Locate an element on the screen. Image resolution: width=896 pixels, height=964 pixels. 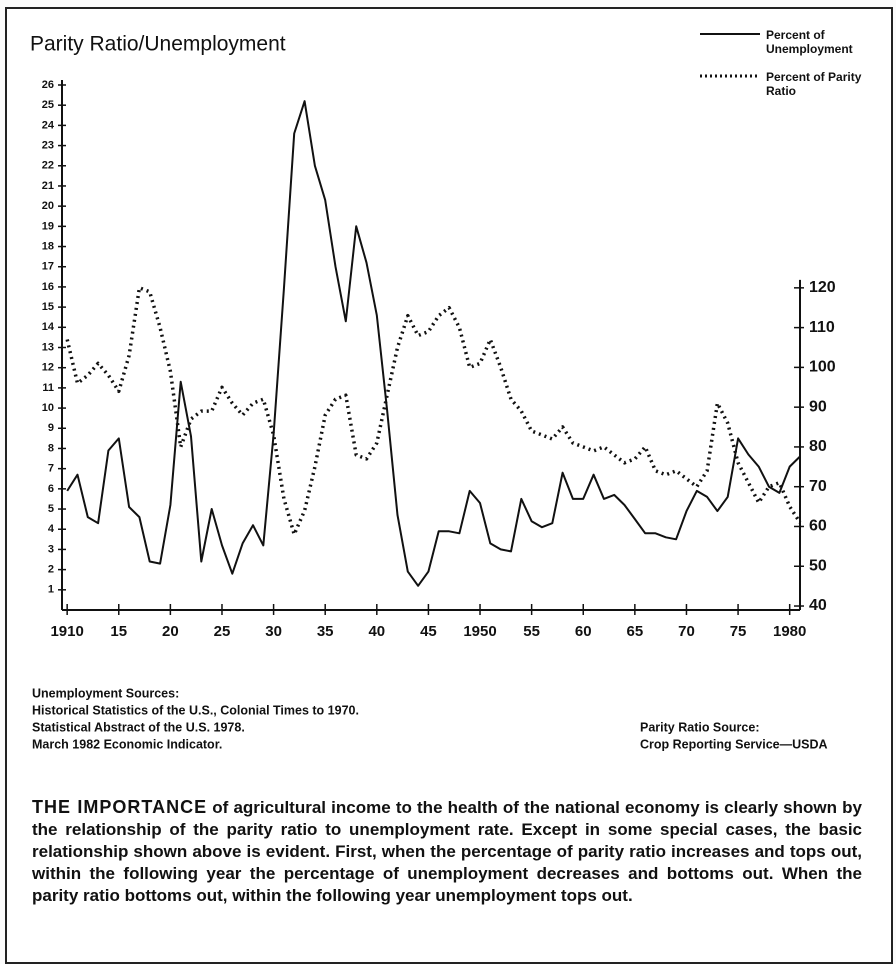
x-tick-label: 1910 is located at coordinates (66, 631).